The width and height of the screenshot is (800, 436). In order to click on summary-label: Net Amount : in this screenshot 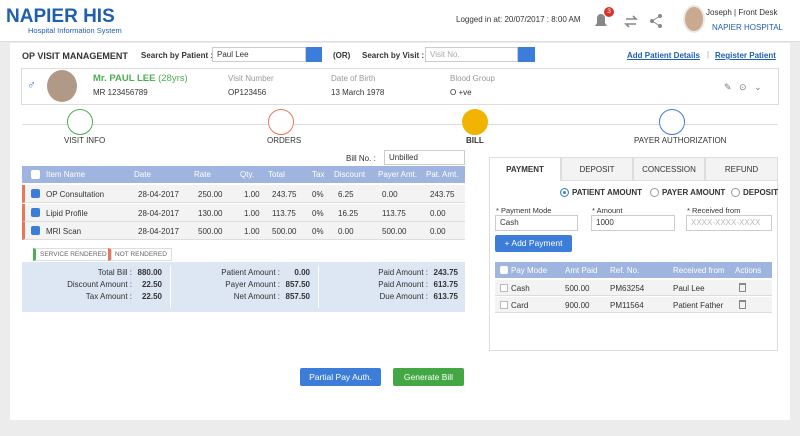, I will do `click(256, 296)`.